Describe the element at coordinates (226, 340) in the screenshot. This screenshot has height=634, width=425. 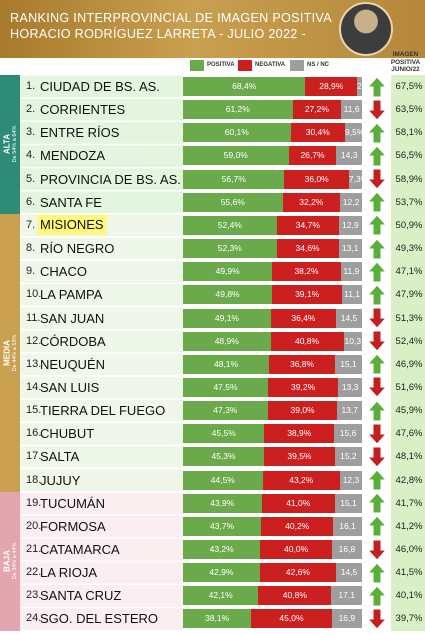
I see `bar-label-positive: 48,9%` at that location.